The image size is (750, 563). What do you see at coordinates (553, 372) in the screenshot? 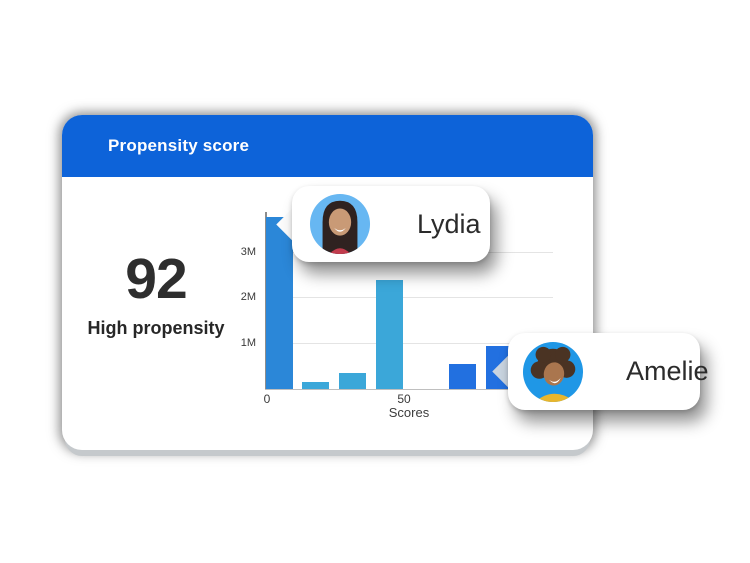
I see `avatar-amelie` at bounding box center [553, 372].